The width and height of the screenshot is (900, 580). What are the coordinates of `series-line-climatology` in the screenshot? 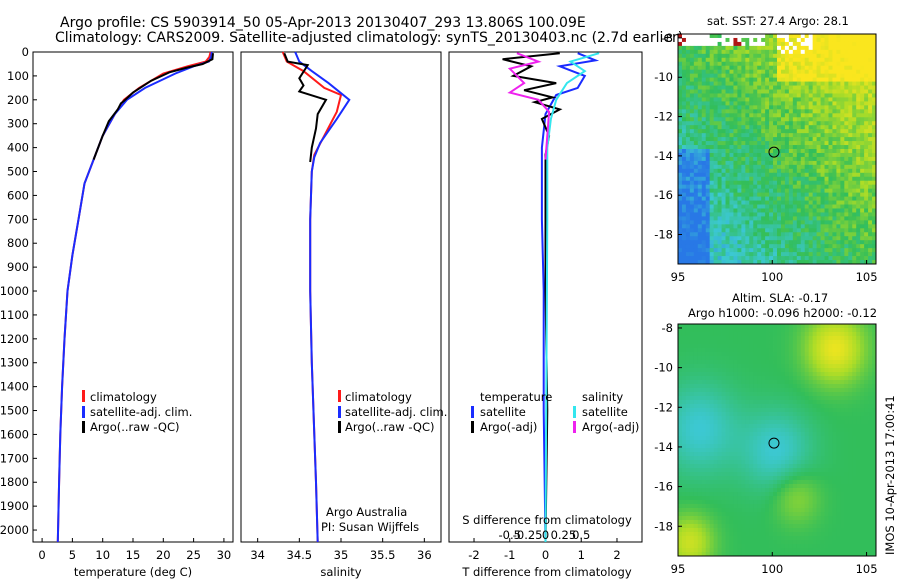 It's located at (134, 297).